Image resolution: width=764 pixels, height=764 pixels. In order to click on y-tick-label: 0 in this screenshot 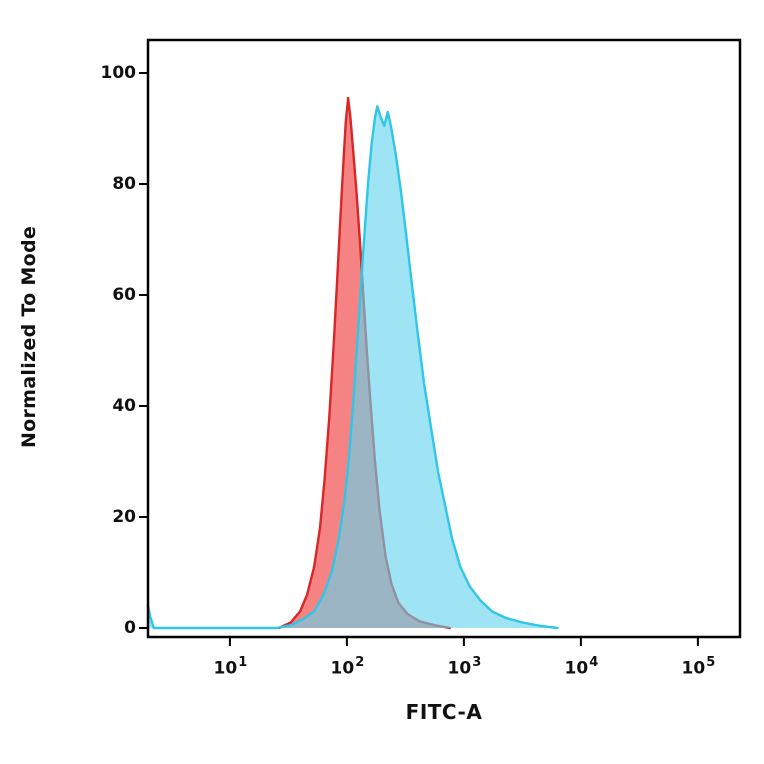, I will do `click(130, 628)`.